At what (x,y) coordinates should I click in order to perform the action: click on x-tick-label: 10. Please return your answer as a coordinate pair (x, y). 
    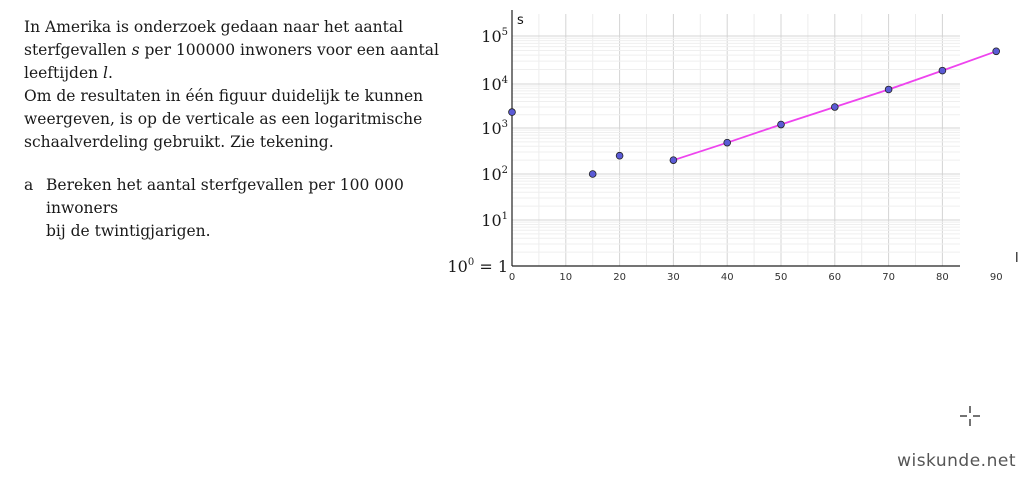
    Looking at the image, I should click on (565, 277).